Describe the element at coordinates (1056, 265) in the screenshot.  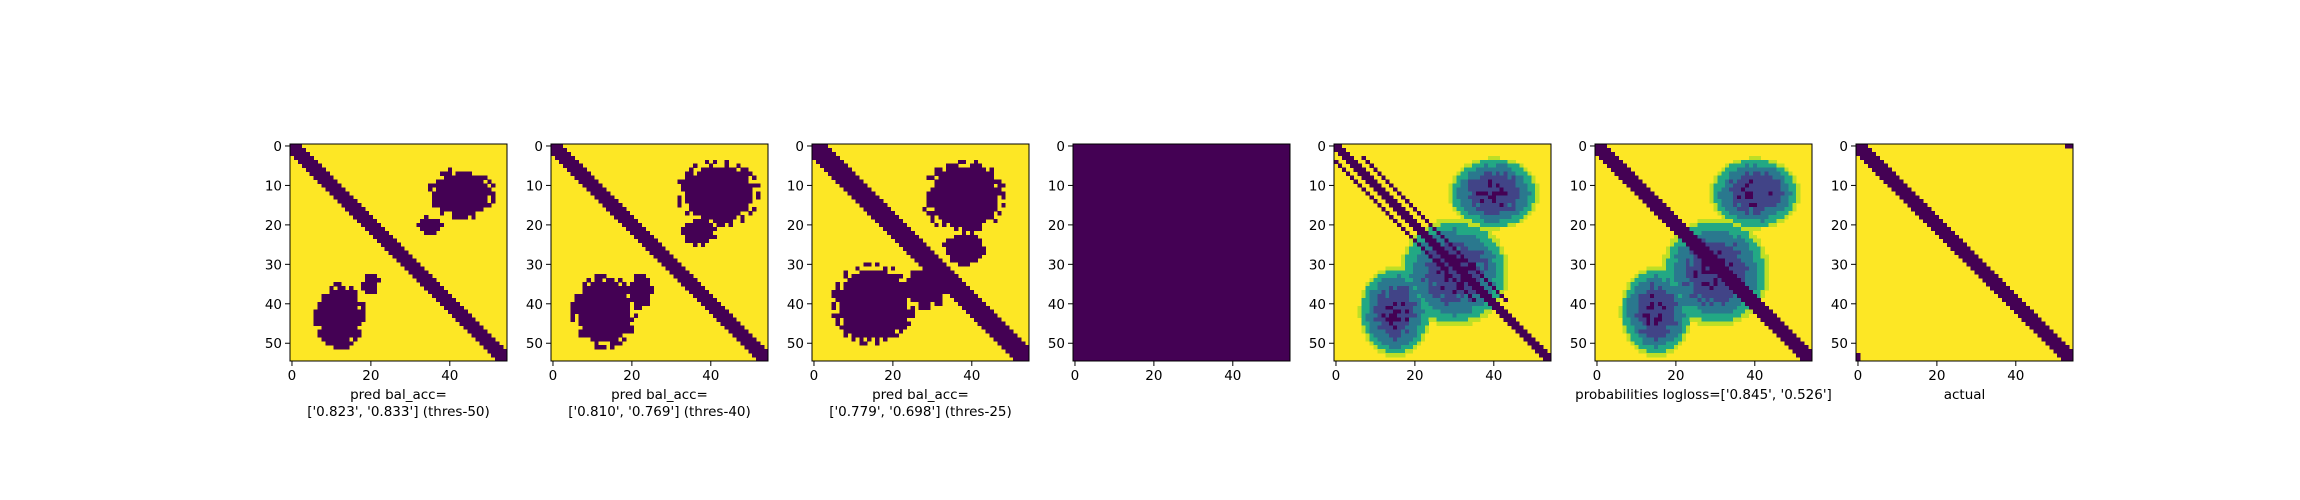
I see `y-tick-label: 30` at that location.